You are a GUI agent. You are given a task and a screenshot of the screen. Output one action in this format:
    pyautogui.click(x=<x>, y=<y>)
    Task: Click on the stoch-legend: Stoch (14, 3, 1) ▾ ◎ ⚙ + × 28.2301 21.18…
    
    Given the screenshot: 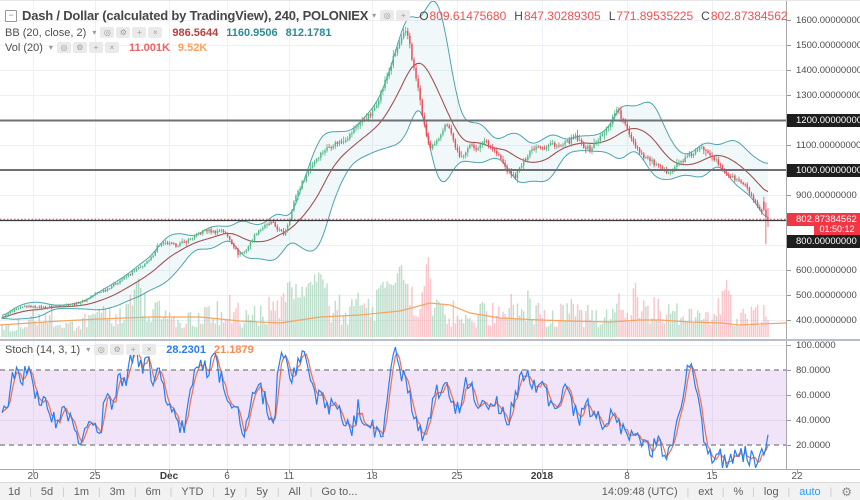 What is the action you would take?
    pyautogui.click(x=129, y=349)
    